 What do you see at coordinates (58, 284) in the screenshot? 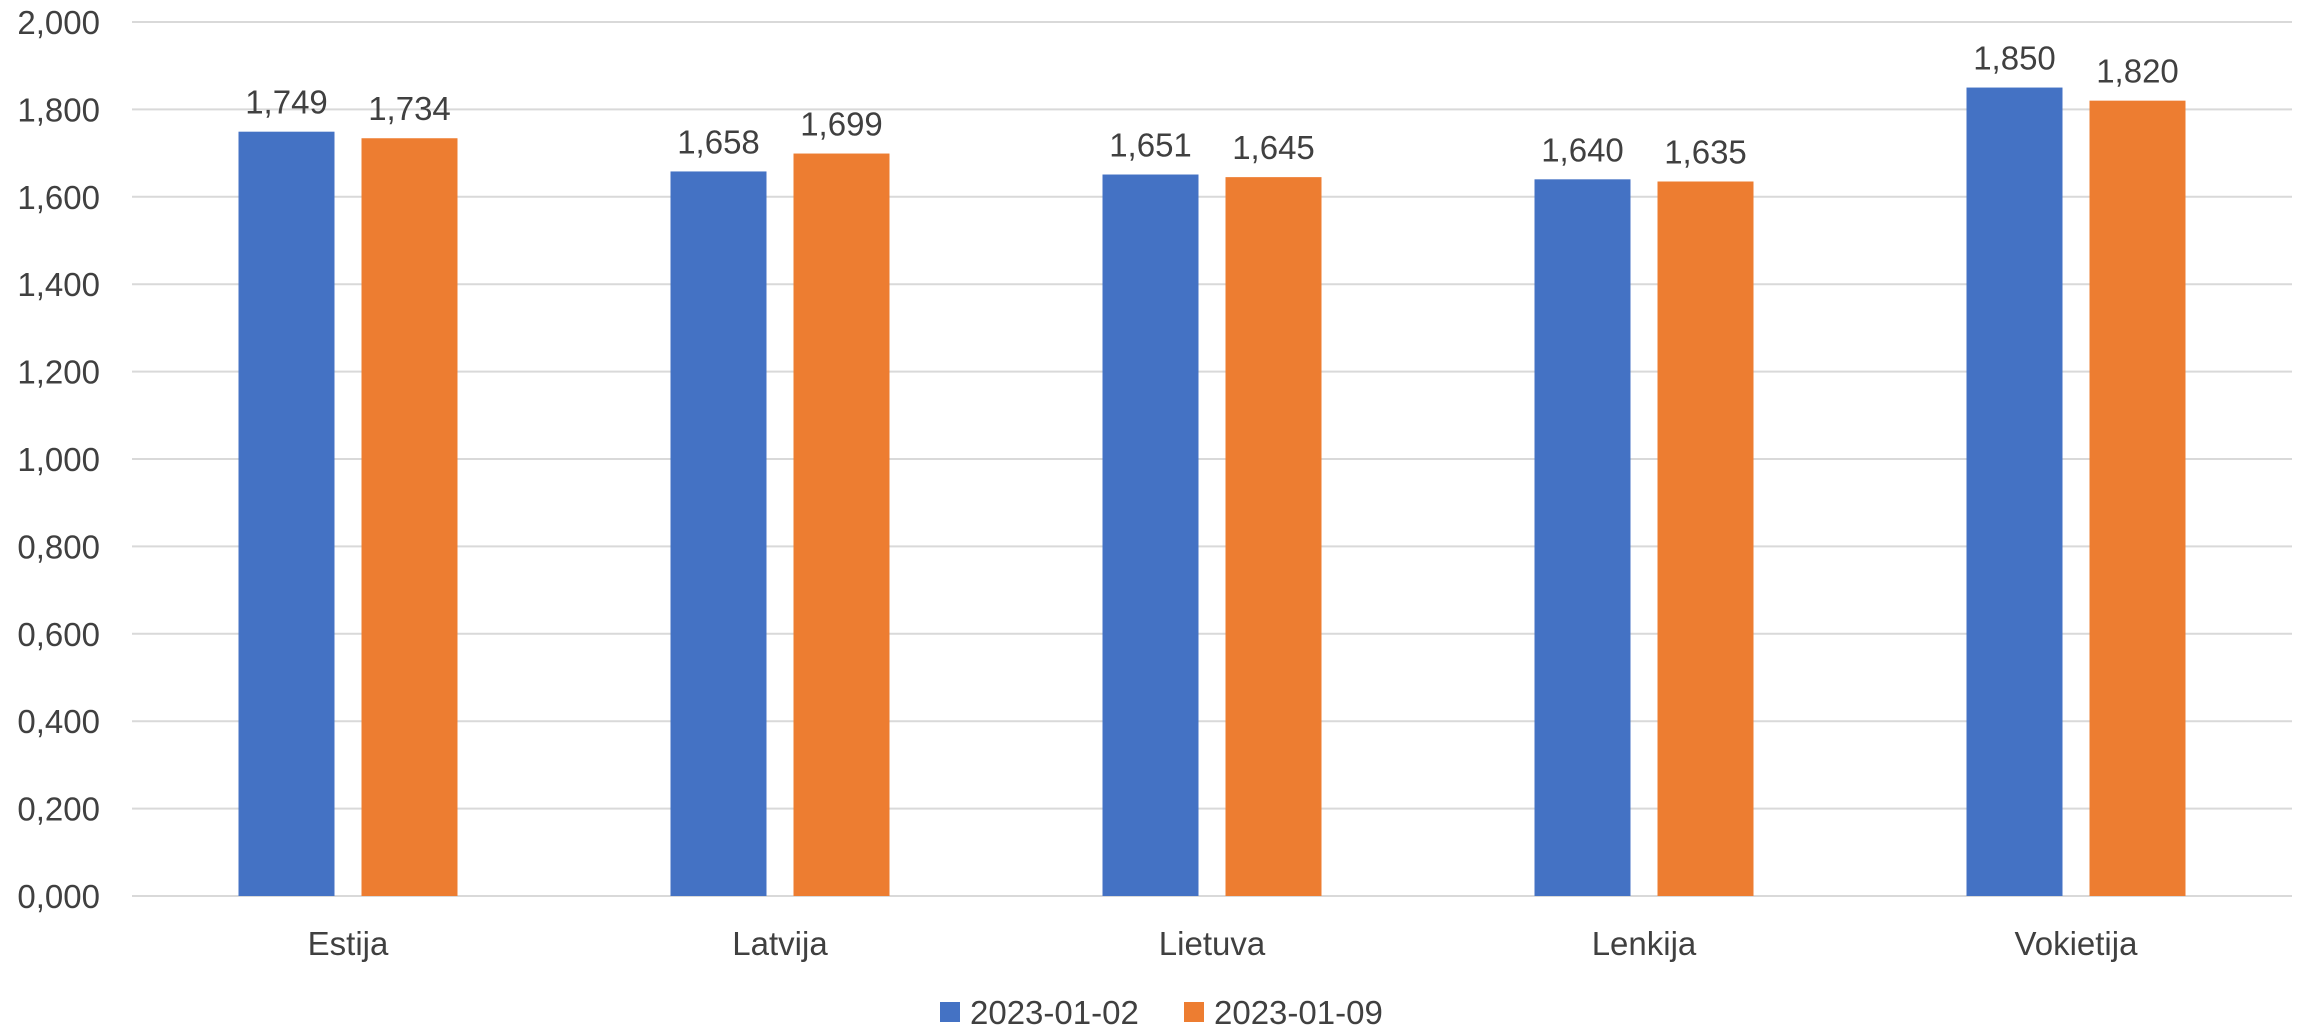
I see `y-tick-label: 1,400` at bounding box center [58, 284].